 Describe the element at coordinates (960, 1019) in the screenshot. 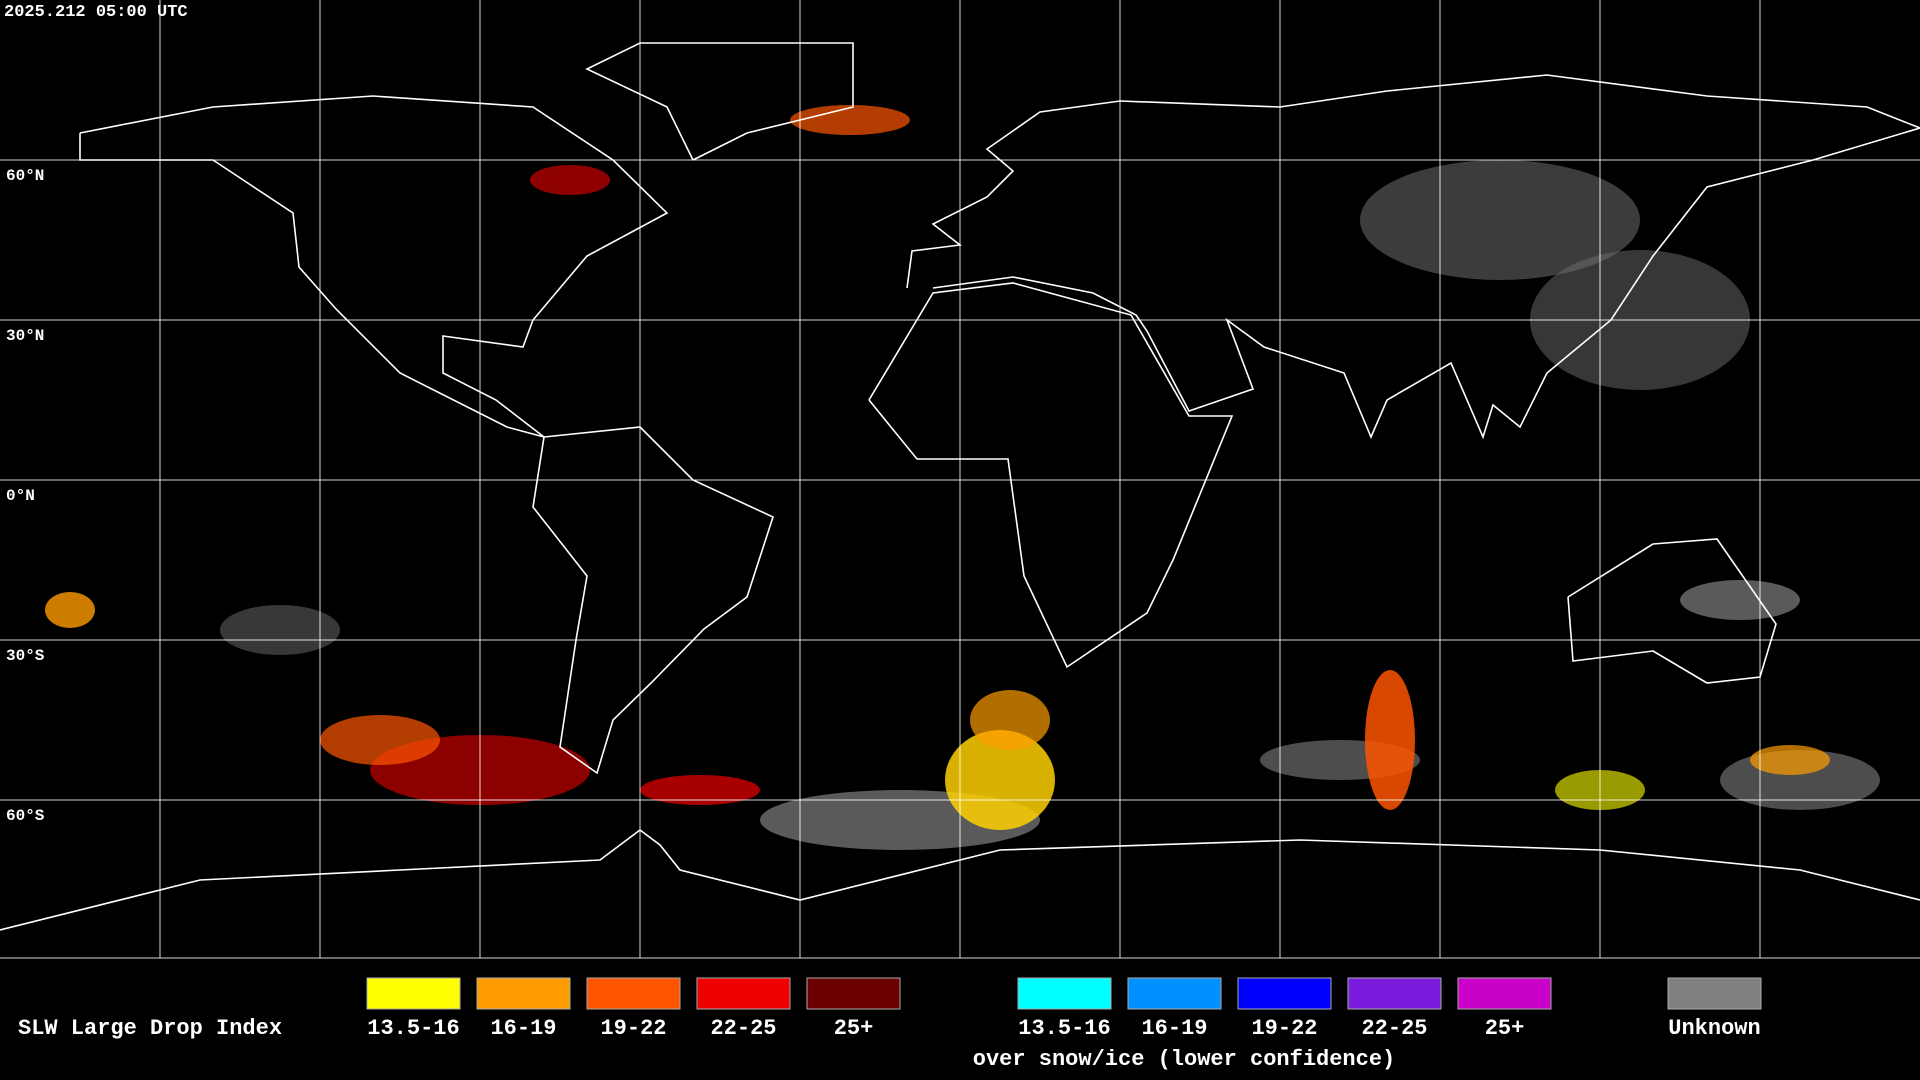

I see `legend-panel` at that location.